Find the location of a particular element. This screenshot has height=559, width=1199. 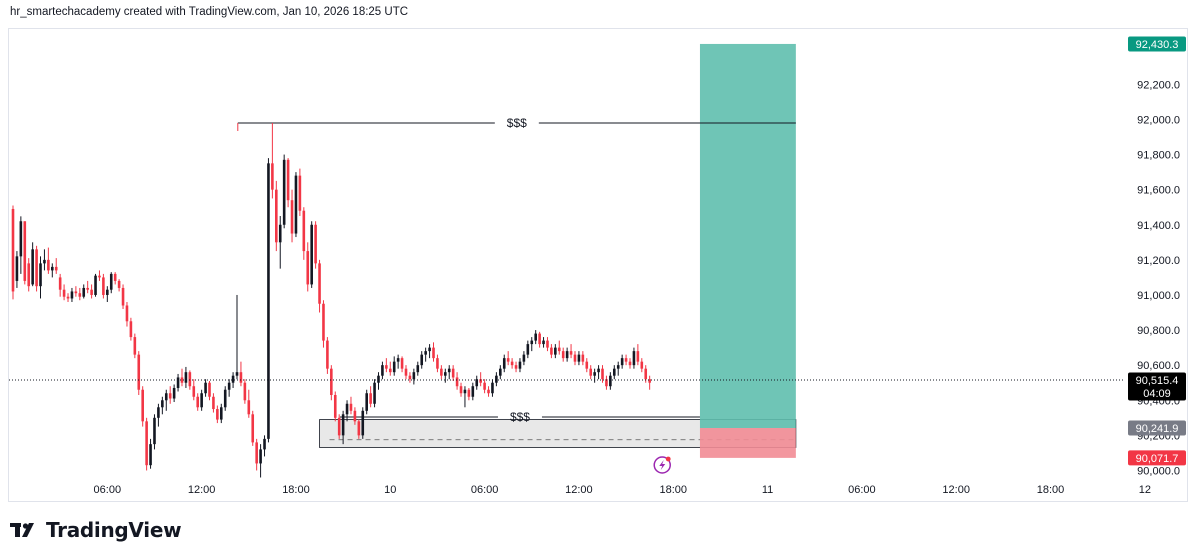

price-tick-label: 92,000.0 is located at coordinates (1158, 120).